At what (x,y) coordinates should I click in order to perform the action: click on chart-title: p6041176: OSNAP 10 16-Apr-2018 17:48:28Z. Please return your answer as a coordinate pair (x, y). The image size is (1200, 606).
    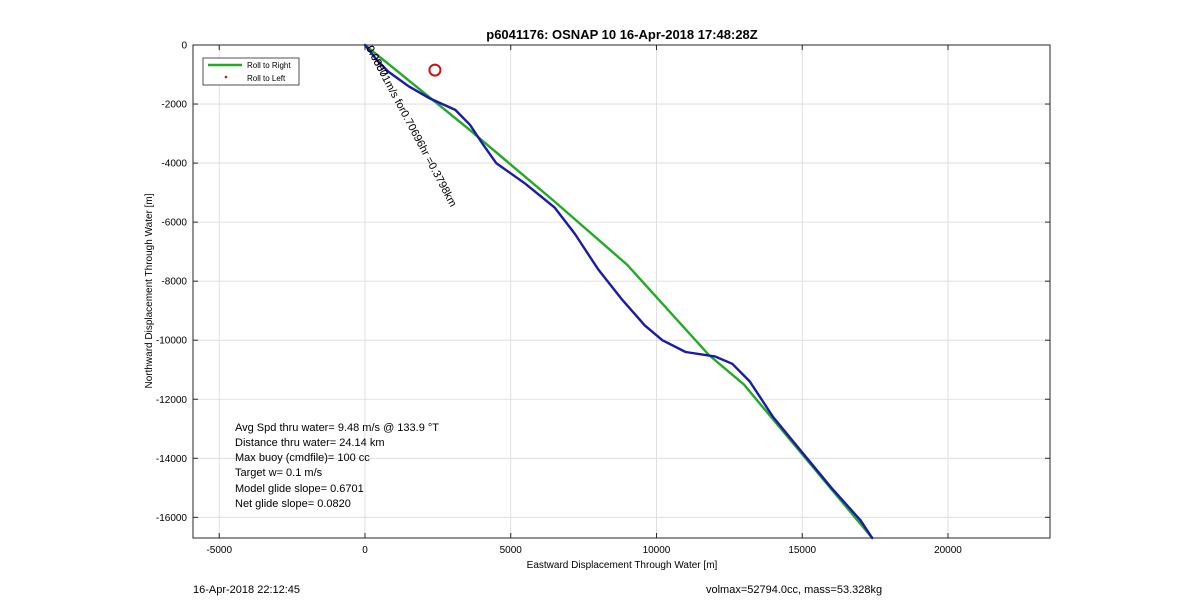
    Looking at the image, I should click on (622, 34).